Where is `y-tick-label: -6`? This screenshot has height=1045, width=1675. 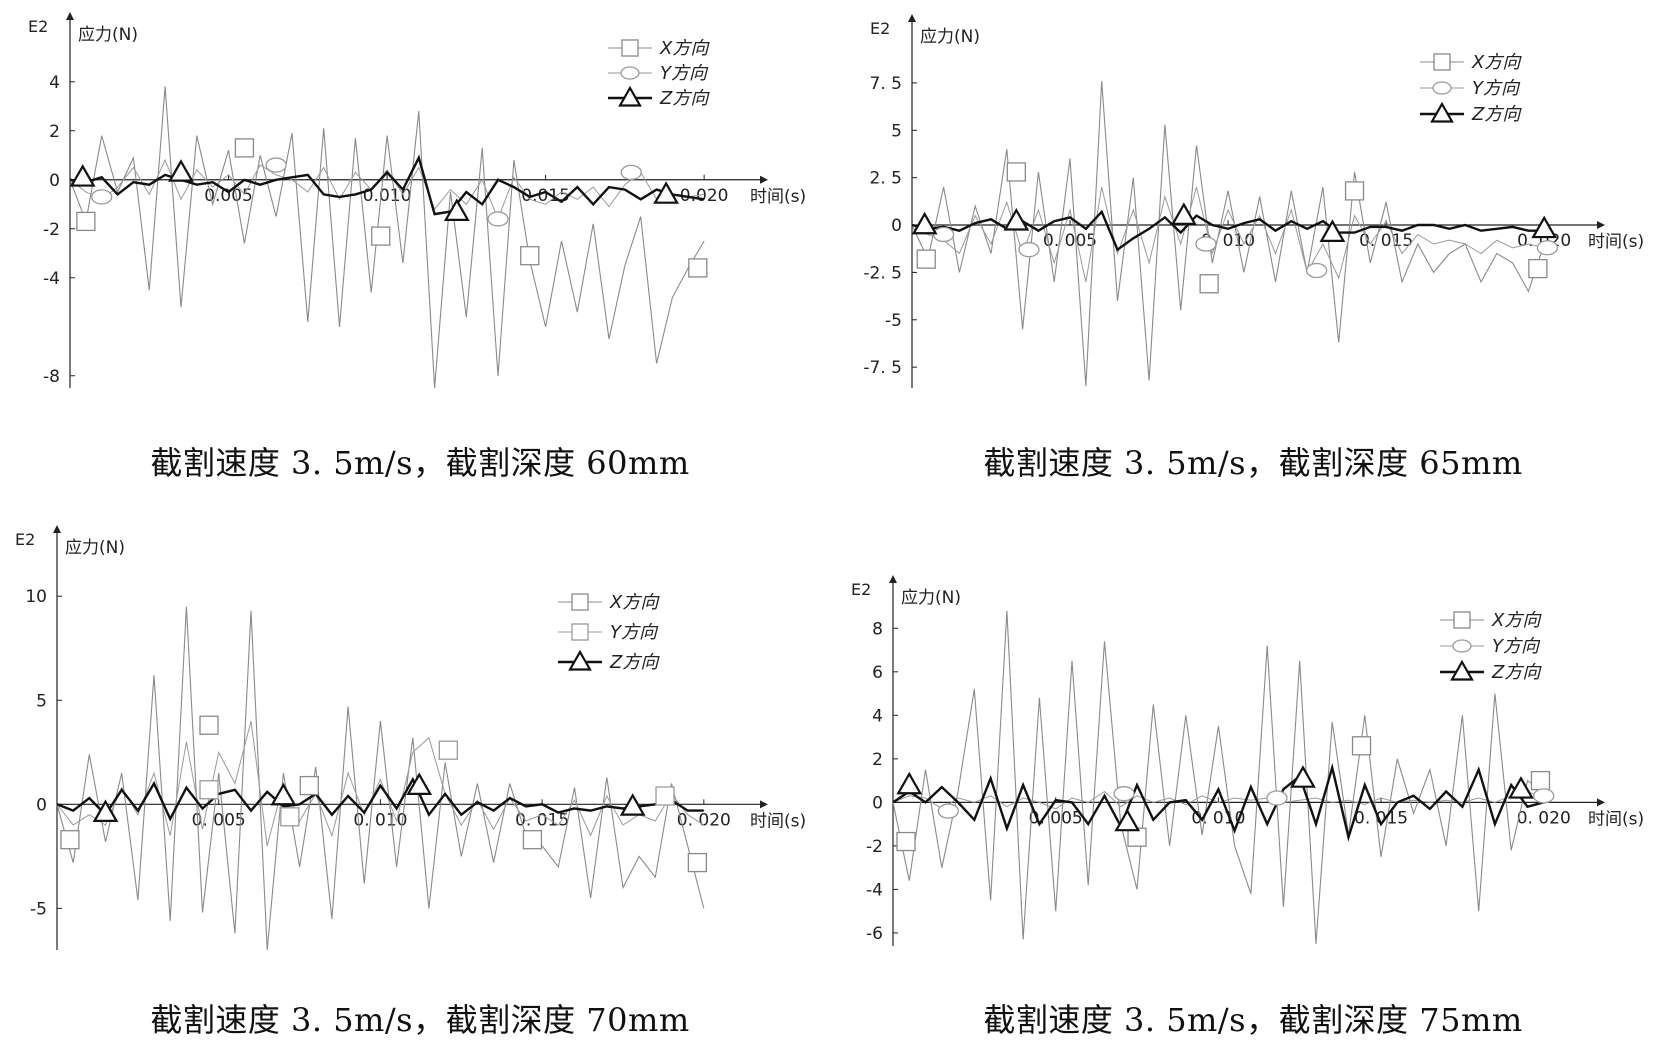
y-tick-label: -6 is located at coordinates (874, 934).